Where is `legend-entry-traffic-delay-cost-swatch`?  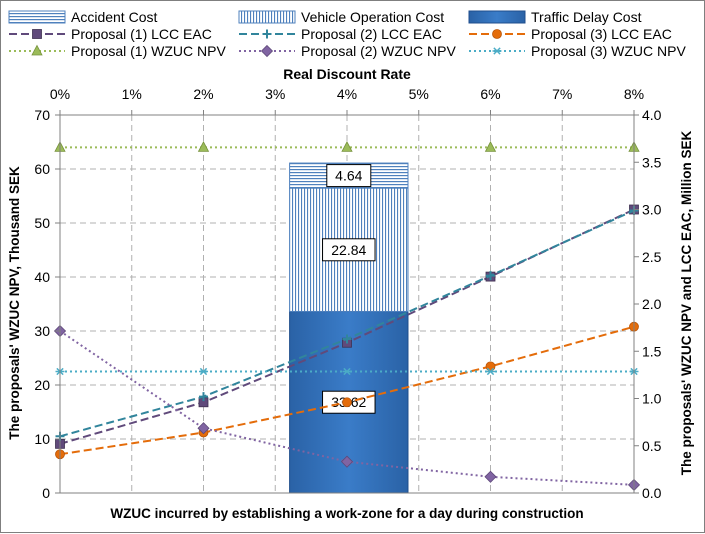 legend-entry-traffic-delay-cost-swatch is located at coordinates (497, 17).